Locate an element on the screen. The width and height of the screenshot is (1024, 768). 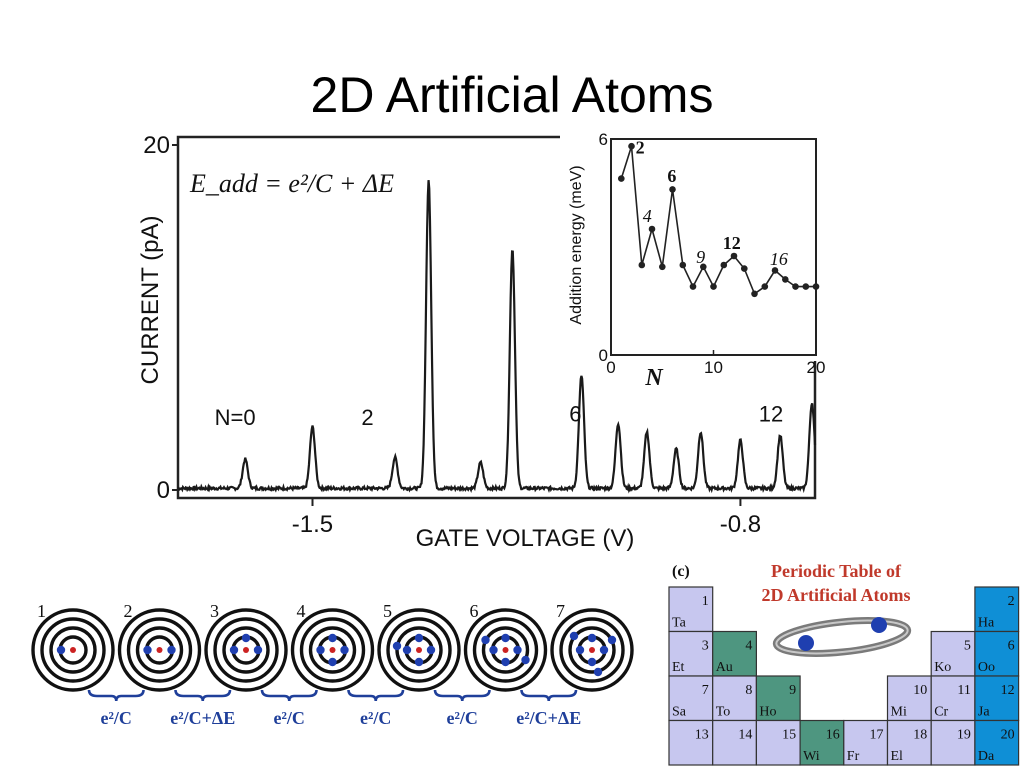
element-symbol: Ha is located at coordinates (986, 623).